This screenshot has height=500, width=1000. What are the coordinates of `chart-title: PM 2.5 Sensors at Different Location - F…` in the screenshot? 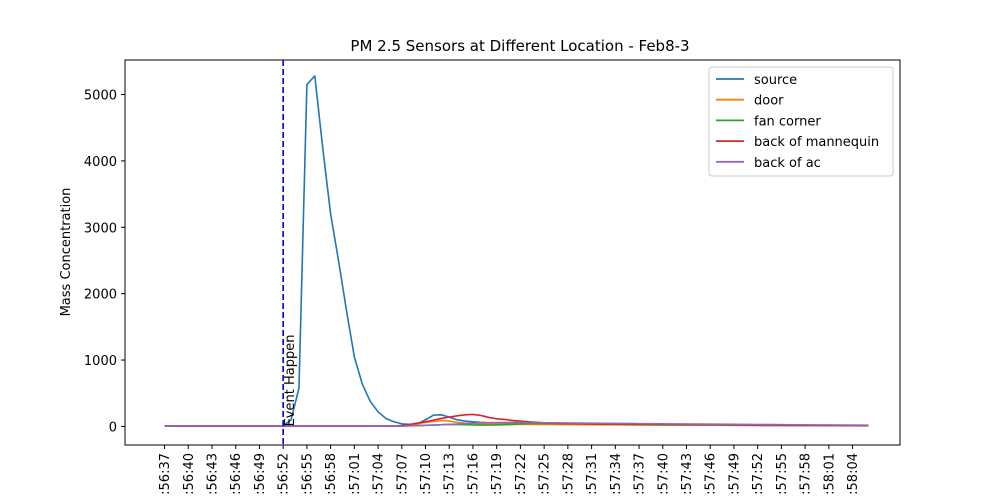 It's located at (519, 46).